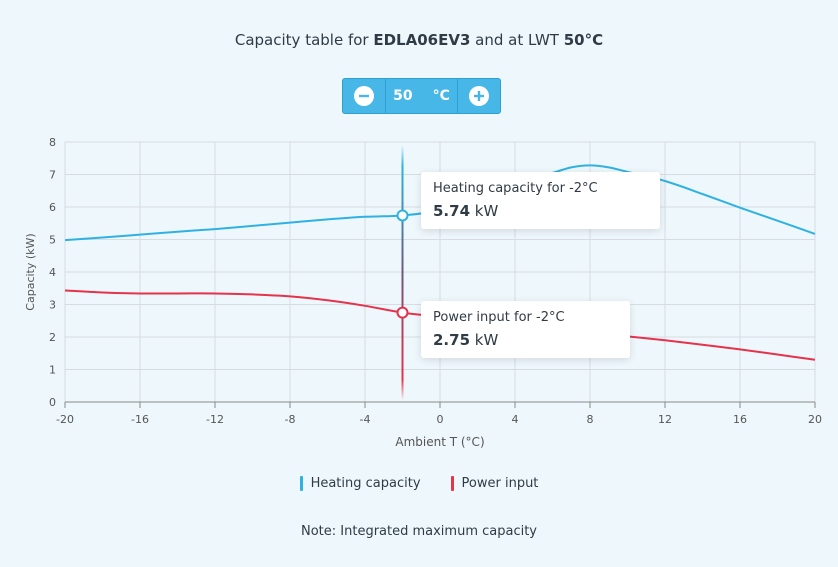 This screenshot has height=567, width=838. Describe the element at coordinates (583, 40) in the screenshot. I see `title-lwt: 50°C` at that location.